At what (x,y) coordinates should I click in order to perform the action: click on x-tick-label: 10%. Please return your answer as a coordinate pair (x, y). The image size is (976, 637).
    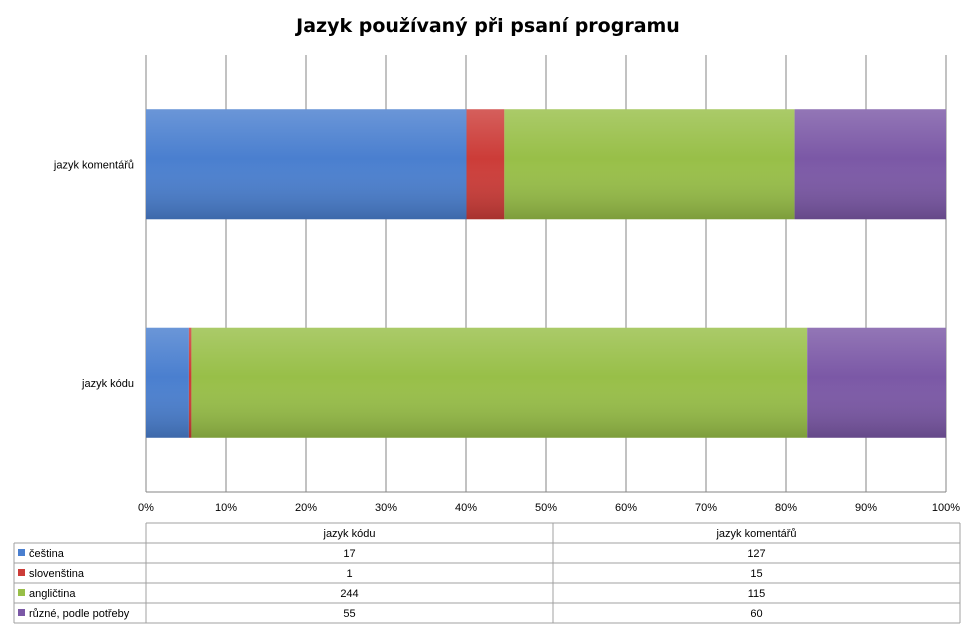
    Looking at the image, I should click on (226, 508).